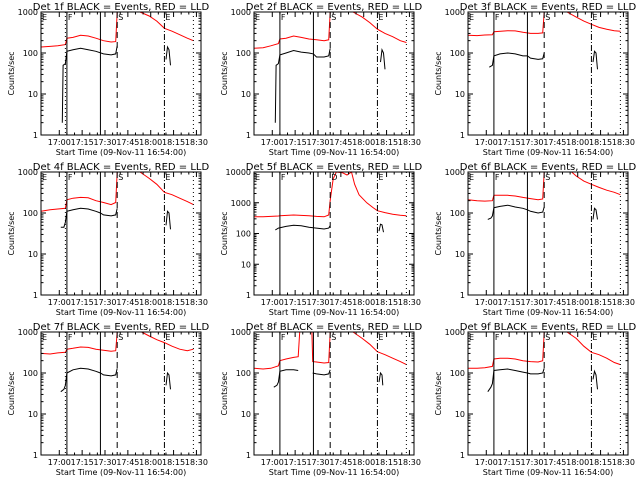 Image resolution: width=640 pixels, height=480 pixels. What do you see at coordinates (334, 167) in the screenshot?
I see `panel-title: Det 5f BLACK = Events, RED = LLD` at bounding box center [334, 167].